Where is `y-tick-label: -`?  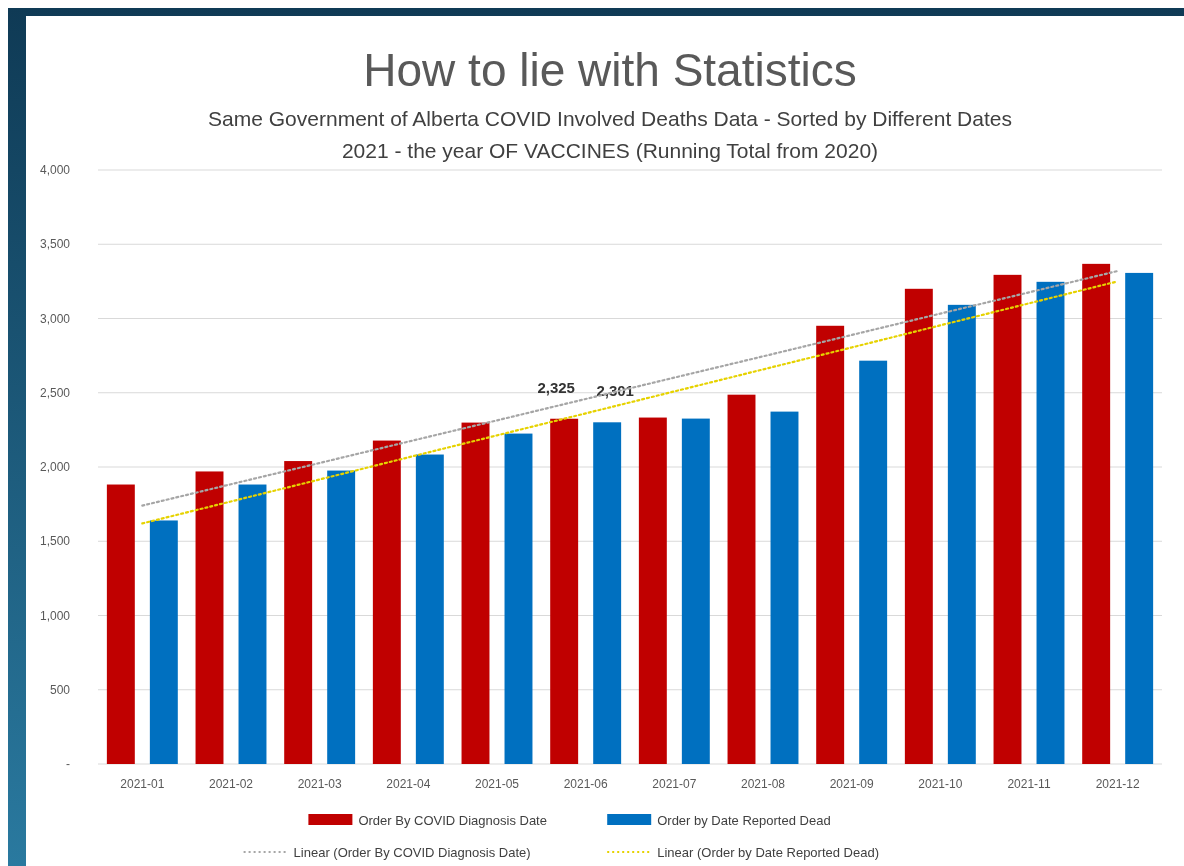 y-tick-label: - is located at coordinates (68, 764).